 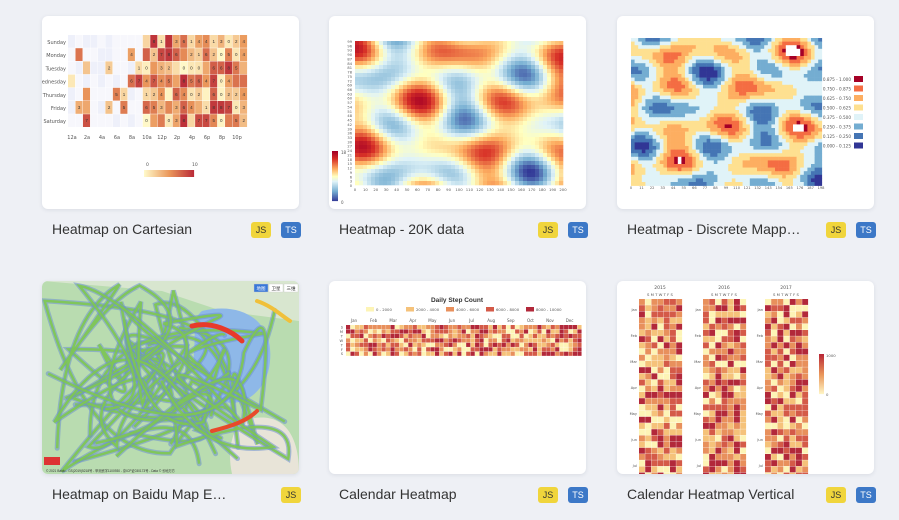 I want to click on legend-bar, so click(x=170, y=173).